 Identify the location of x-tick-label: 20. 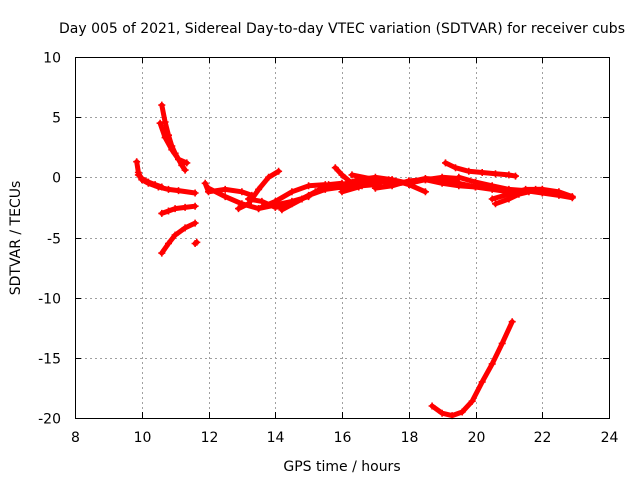
(477, 438).